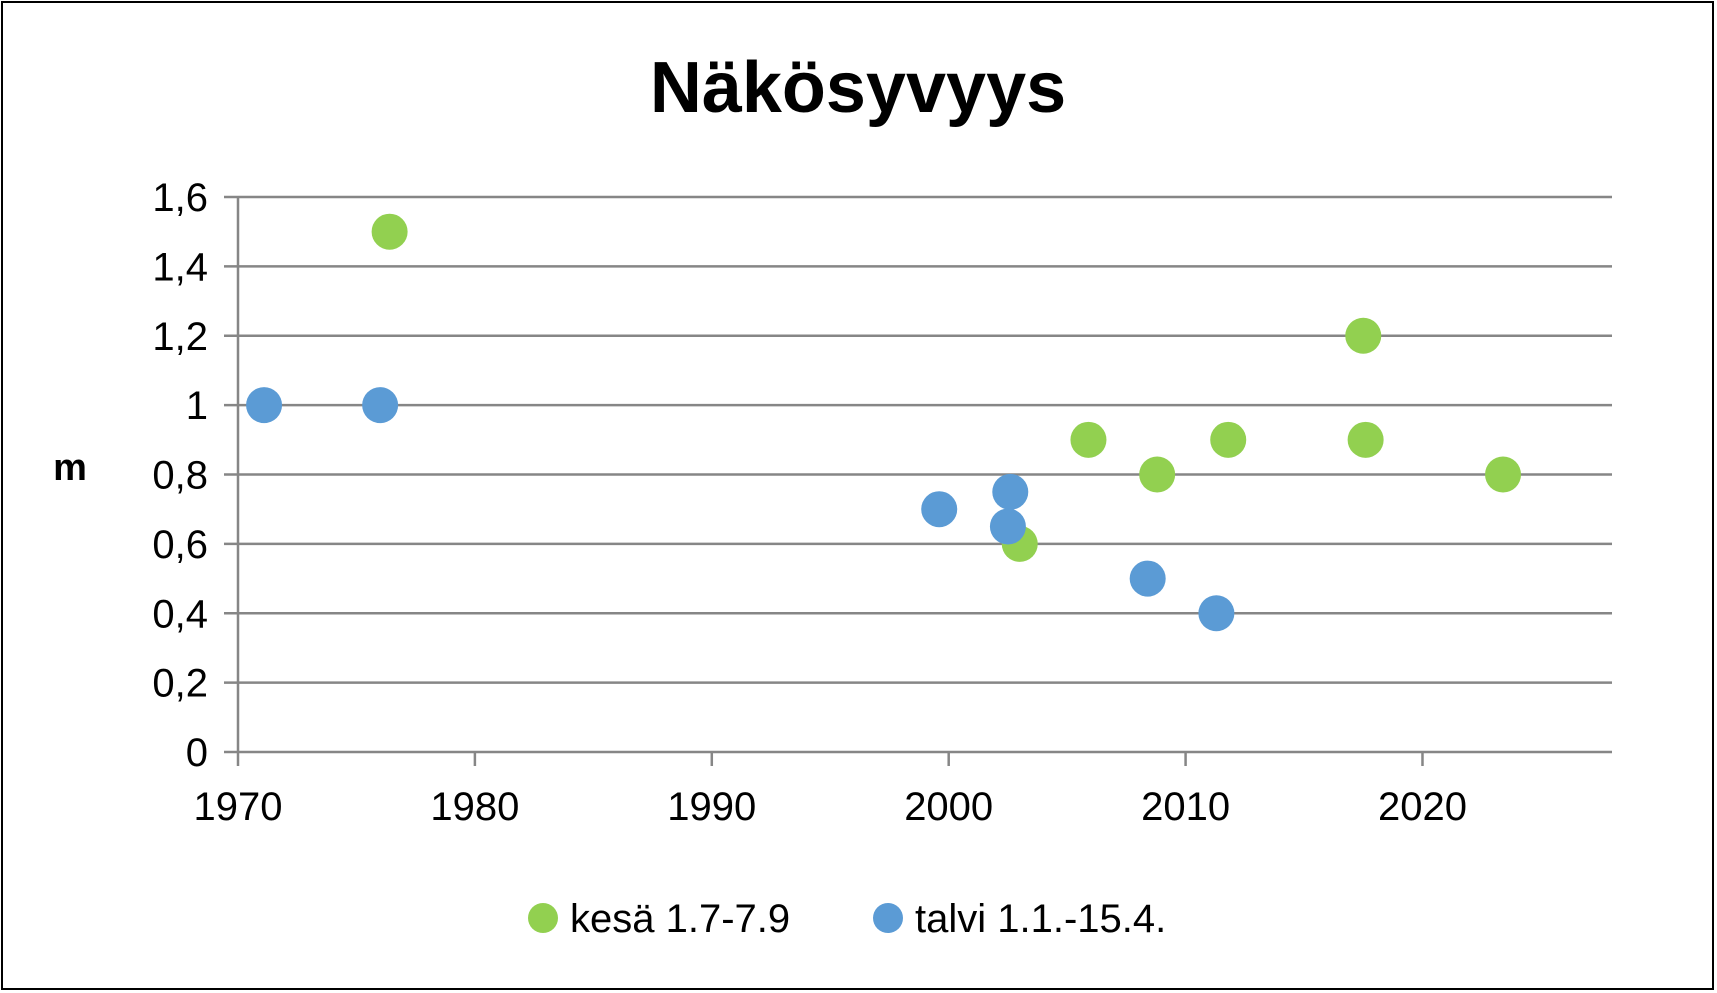 The height and width of the screenshot is (993, 1717). What do you see at coordinates (180, 614) in the screenshot?
I see `y-tick-label: 0,4` at bounding box center [180, 614].